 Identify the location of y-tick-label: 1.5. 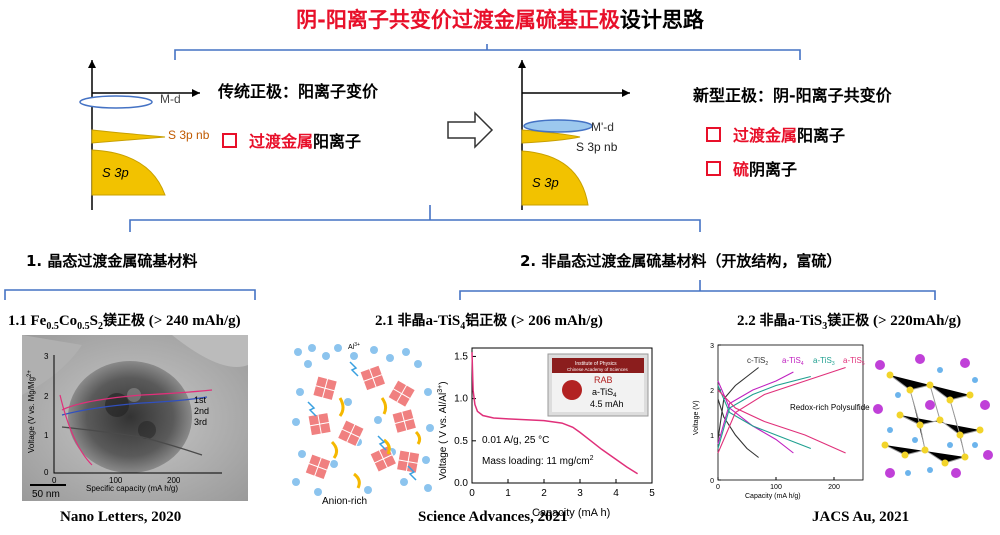
(461, 356).